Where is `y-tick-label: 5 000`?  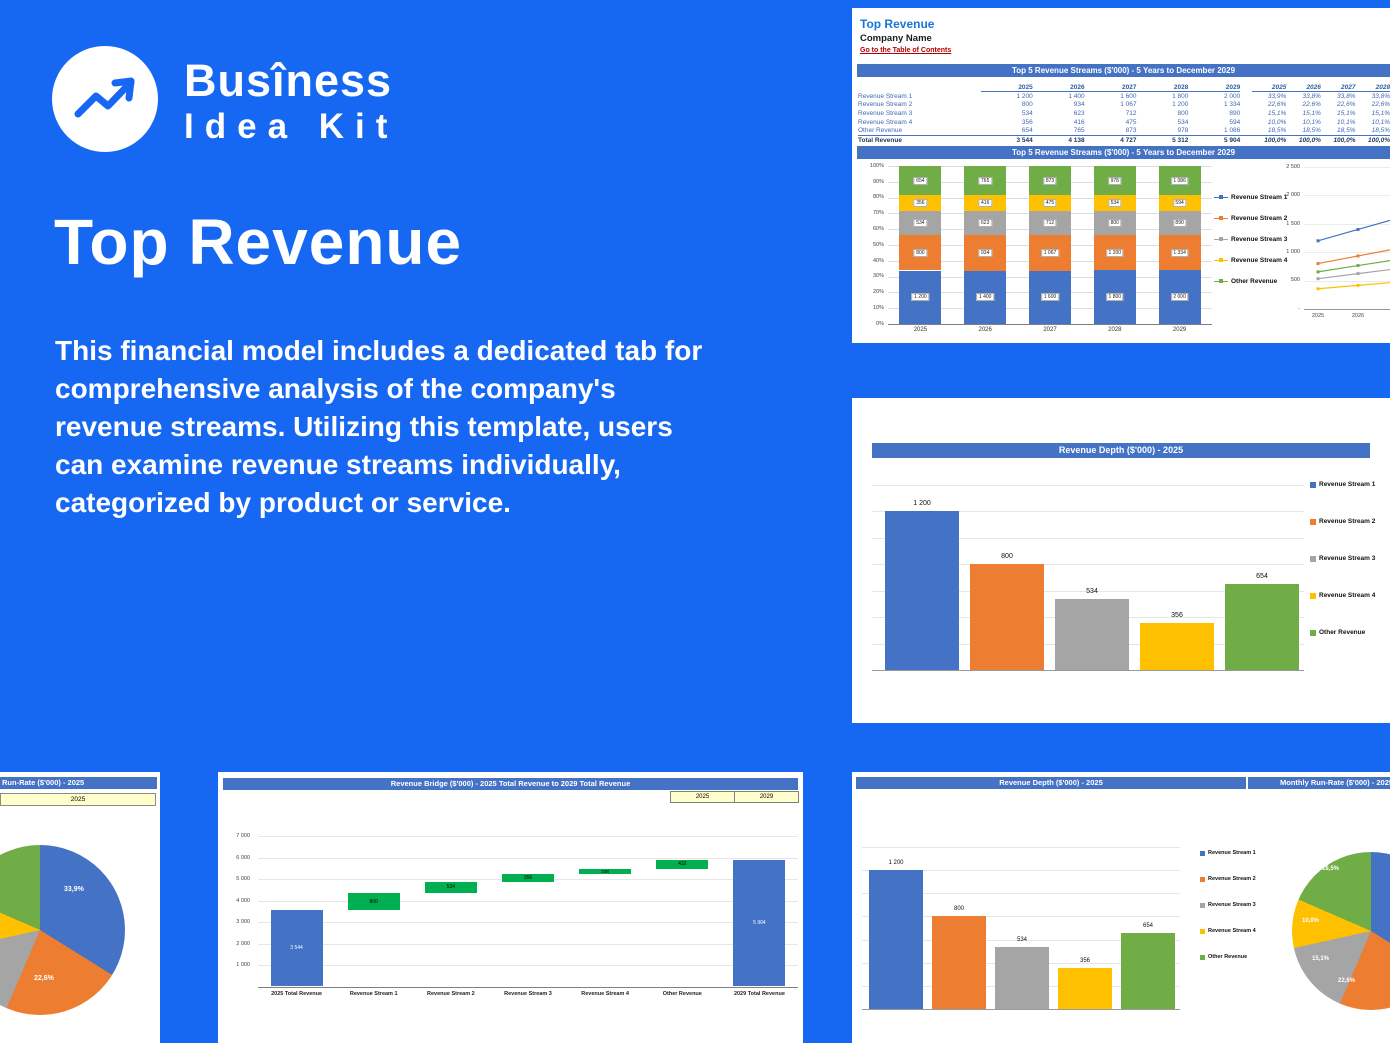 y-tick-label: 5 000 is located at coordinates (243, 879).